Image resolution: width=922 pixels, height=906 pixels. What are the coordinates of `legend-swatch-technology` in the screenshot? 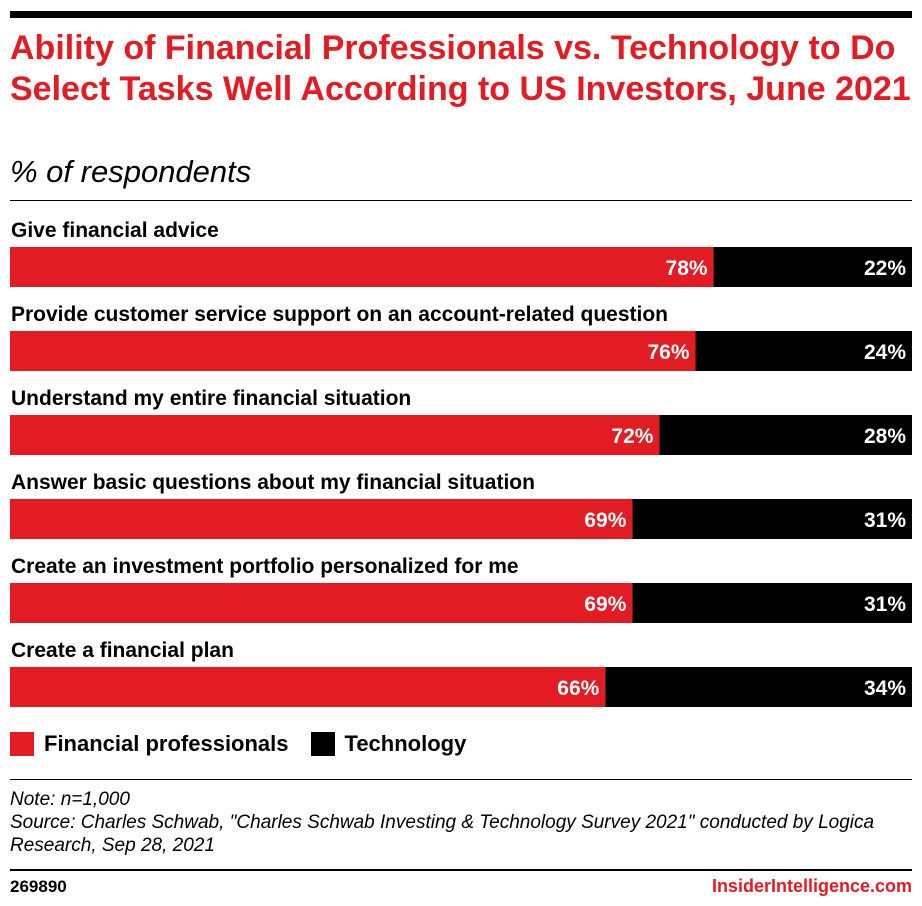 It's located at (322, 744).